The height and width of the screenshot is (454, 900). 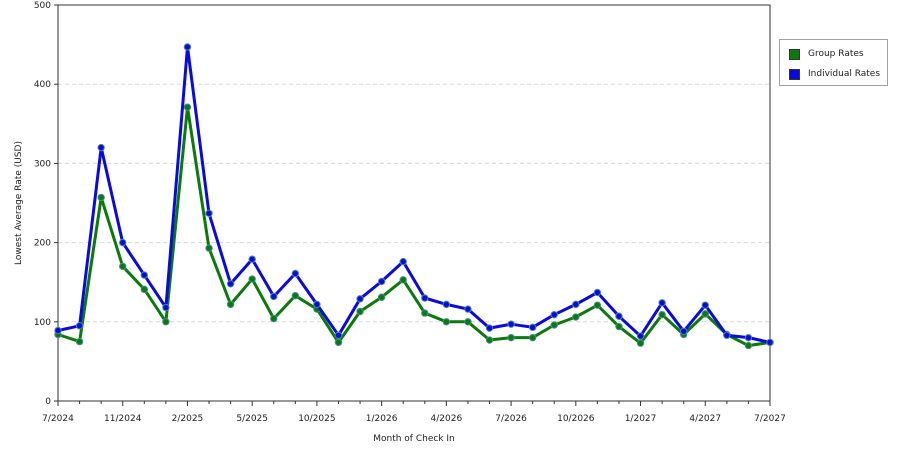 I want to click on x-tick-label: 1/2026, so click(x=382, y=419).